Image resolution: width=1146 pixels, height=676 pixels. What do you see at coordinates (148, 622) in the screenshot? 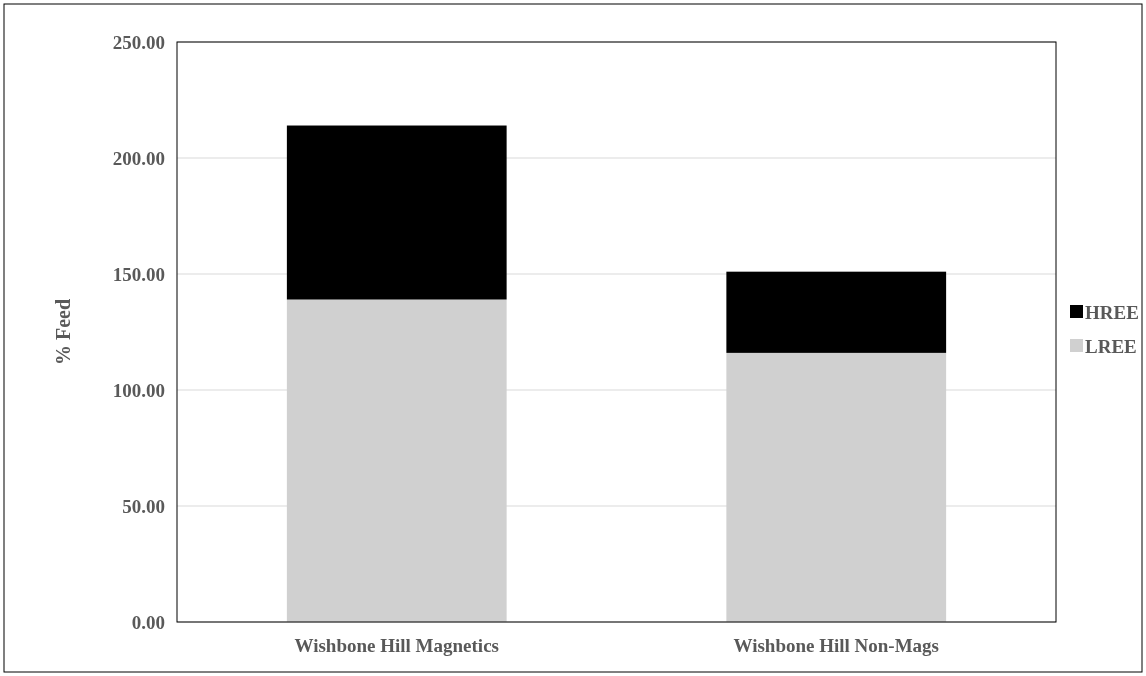
I see `y-tick-label: 0.00` at bounding box center [148, 622].